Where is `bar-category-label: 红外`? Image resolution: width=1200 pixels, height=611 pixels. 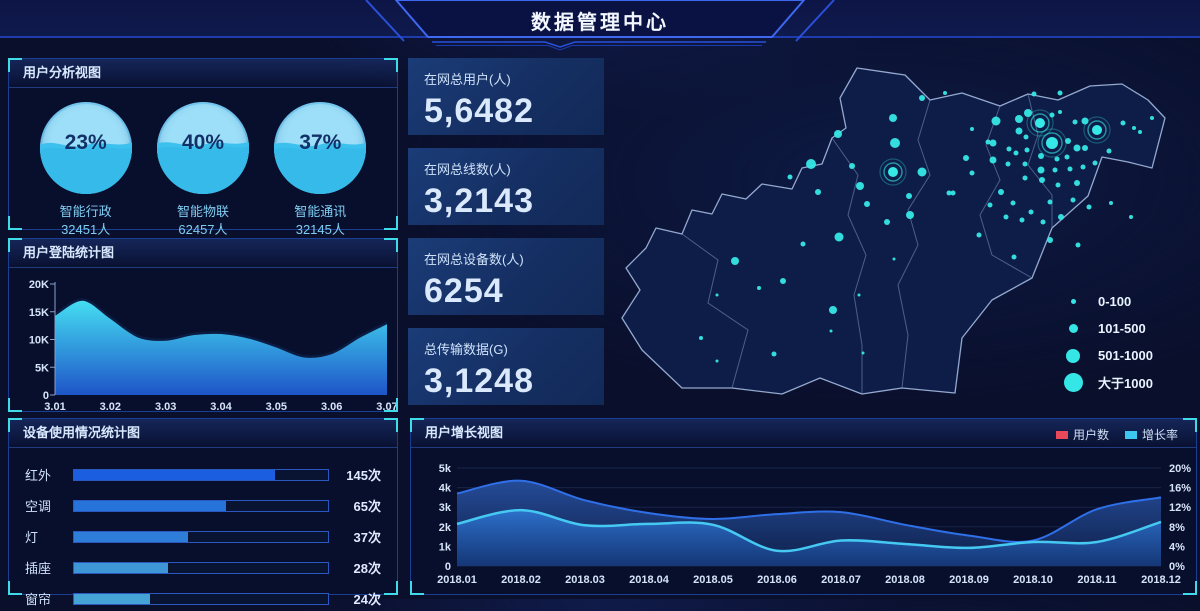
bar-category-label: 红外 is located at coordinates (38, 475).